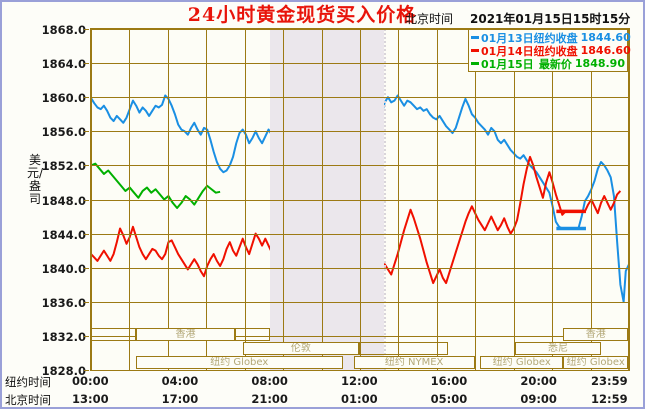  I want to click on legend-item: 01月13日 纽约收盘 1844.60, so click(550, 38).